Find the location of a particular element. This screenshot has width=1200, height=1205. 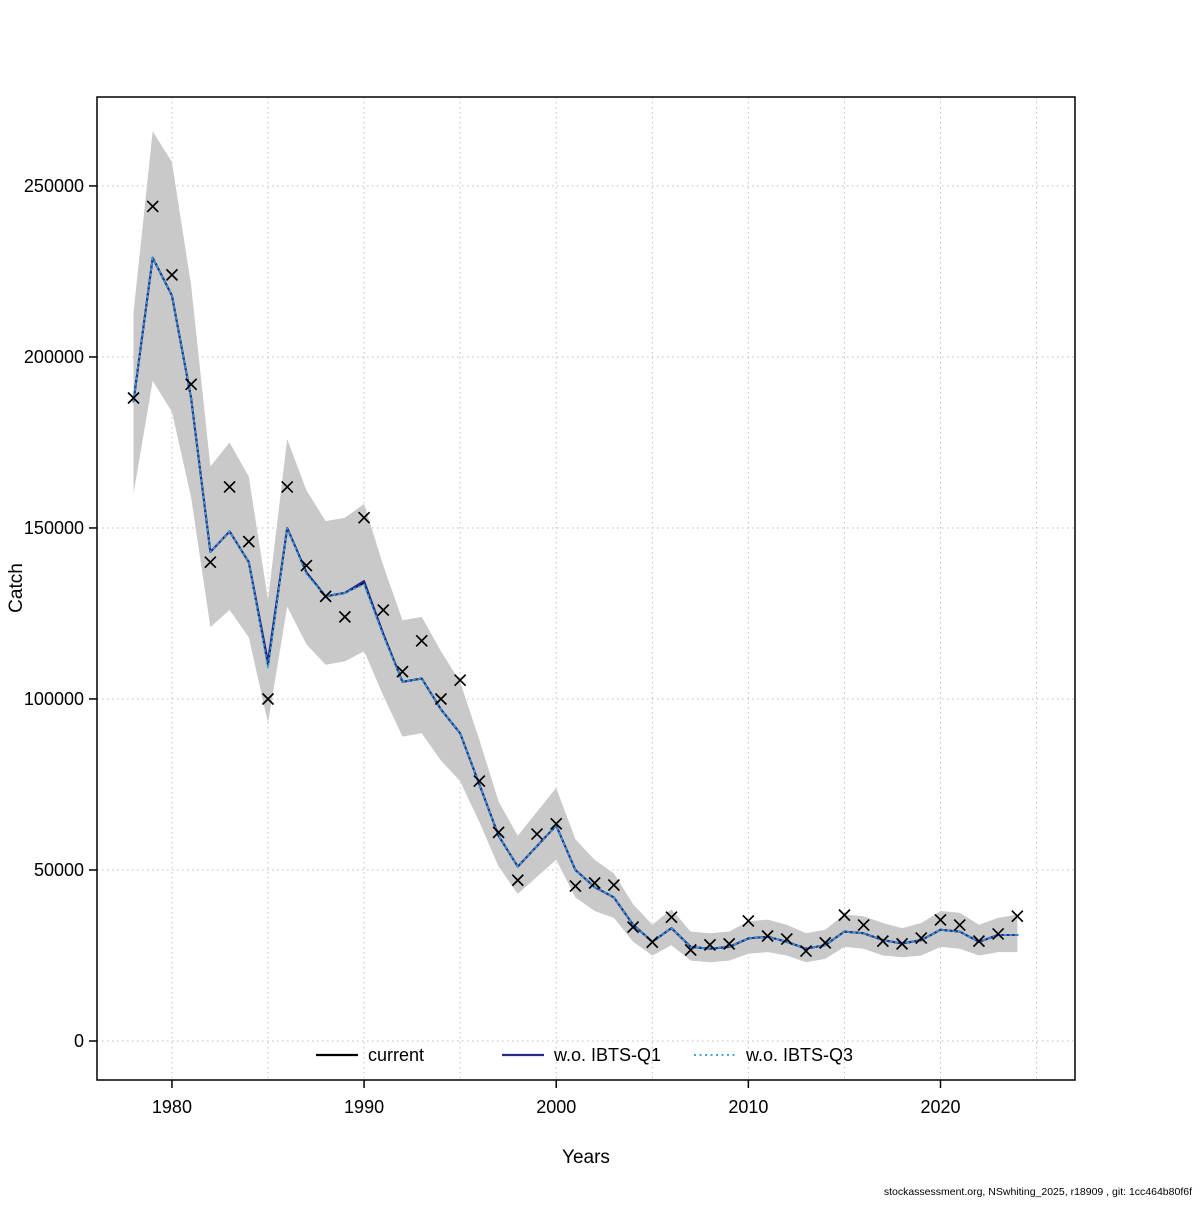

y-tick-label: 0 is located at coordinates (79, 1041).